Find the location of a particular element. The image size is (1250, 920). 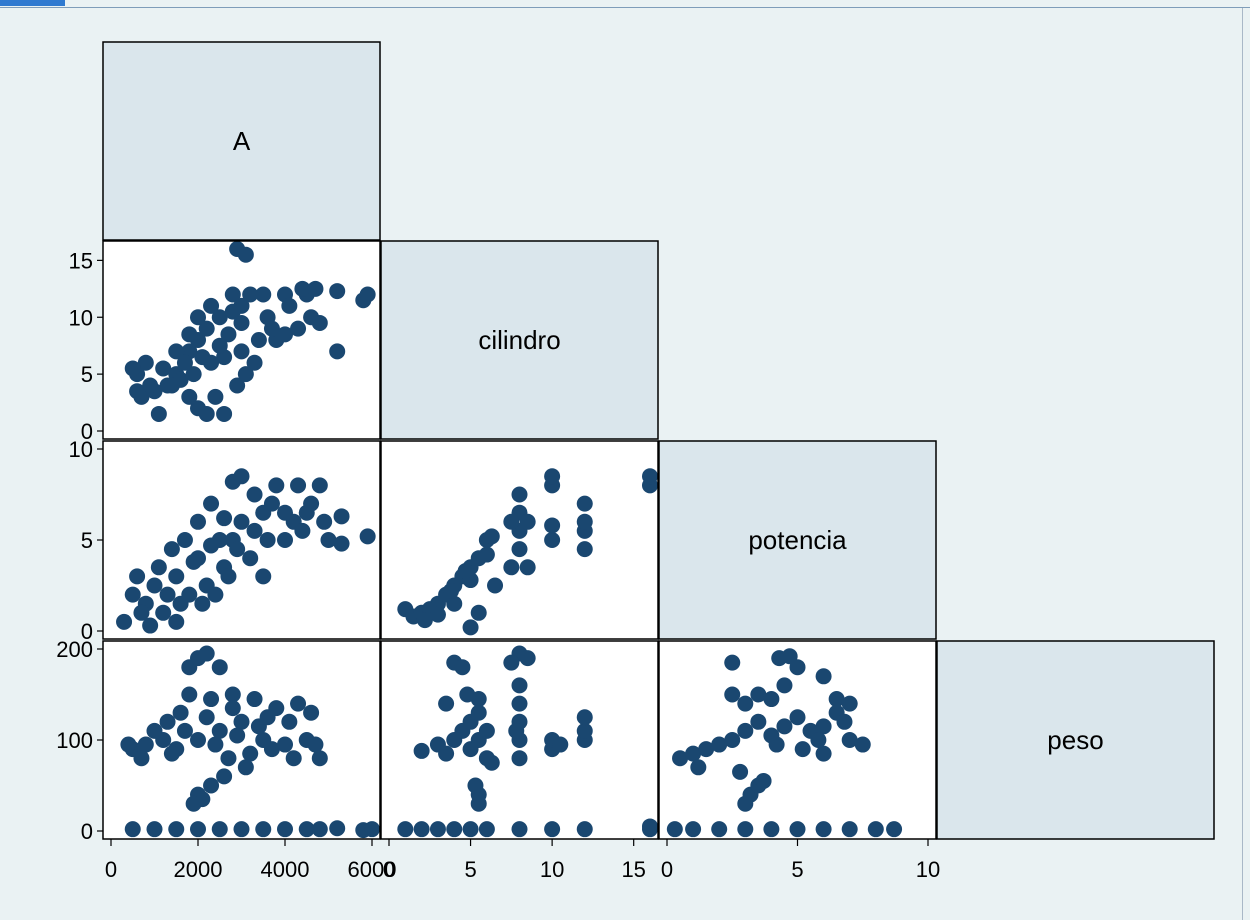

diagonal-a: A is located at coordinates (241, 141).